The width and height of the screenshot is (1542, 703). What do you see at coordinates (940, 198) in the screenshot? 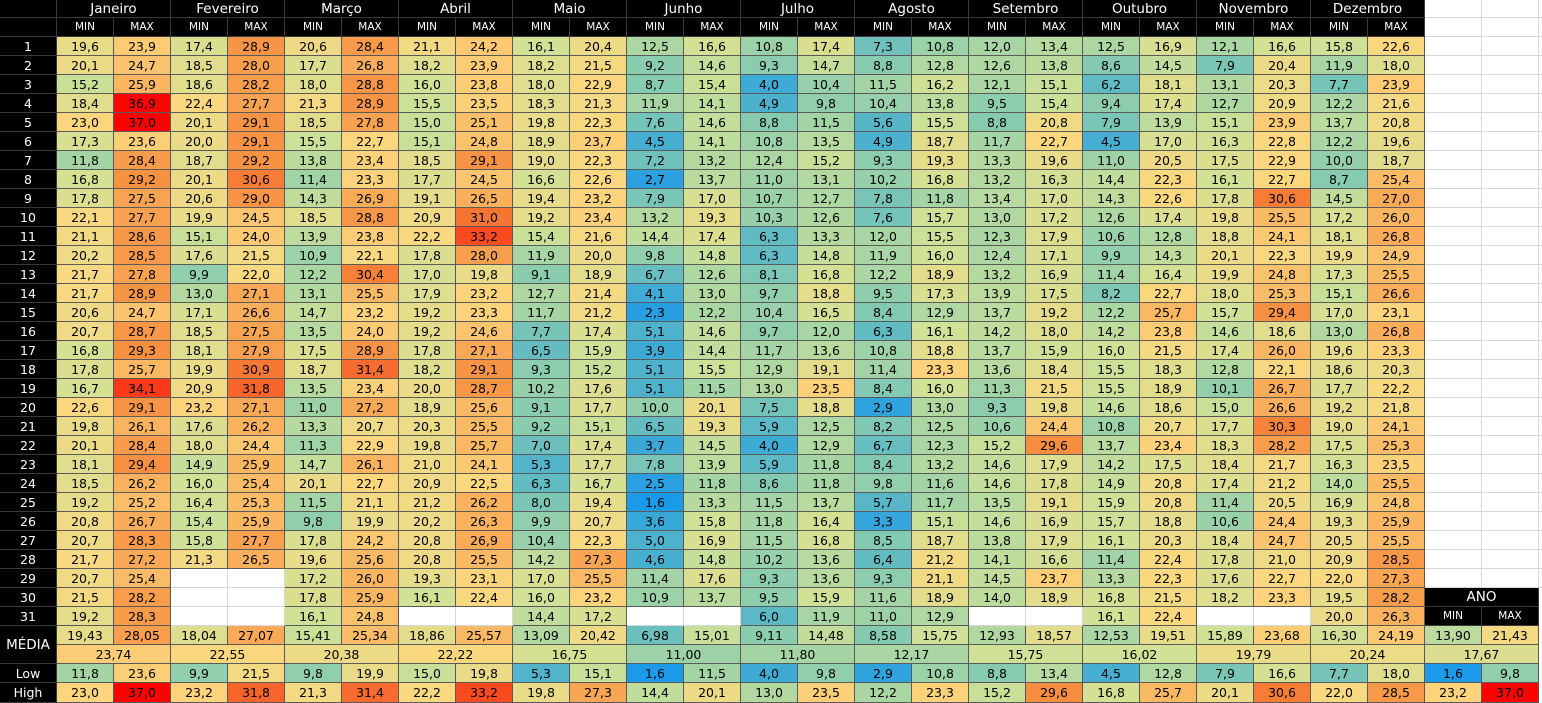
I see `temp-cell: 11,8` at bounding box center [940, 198].